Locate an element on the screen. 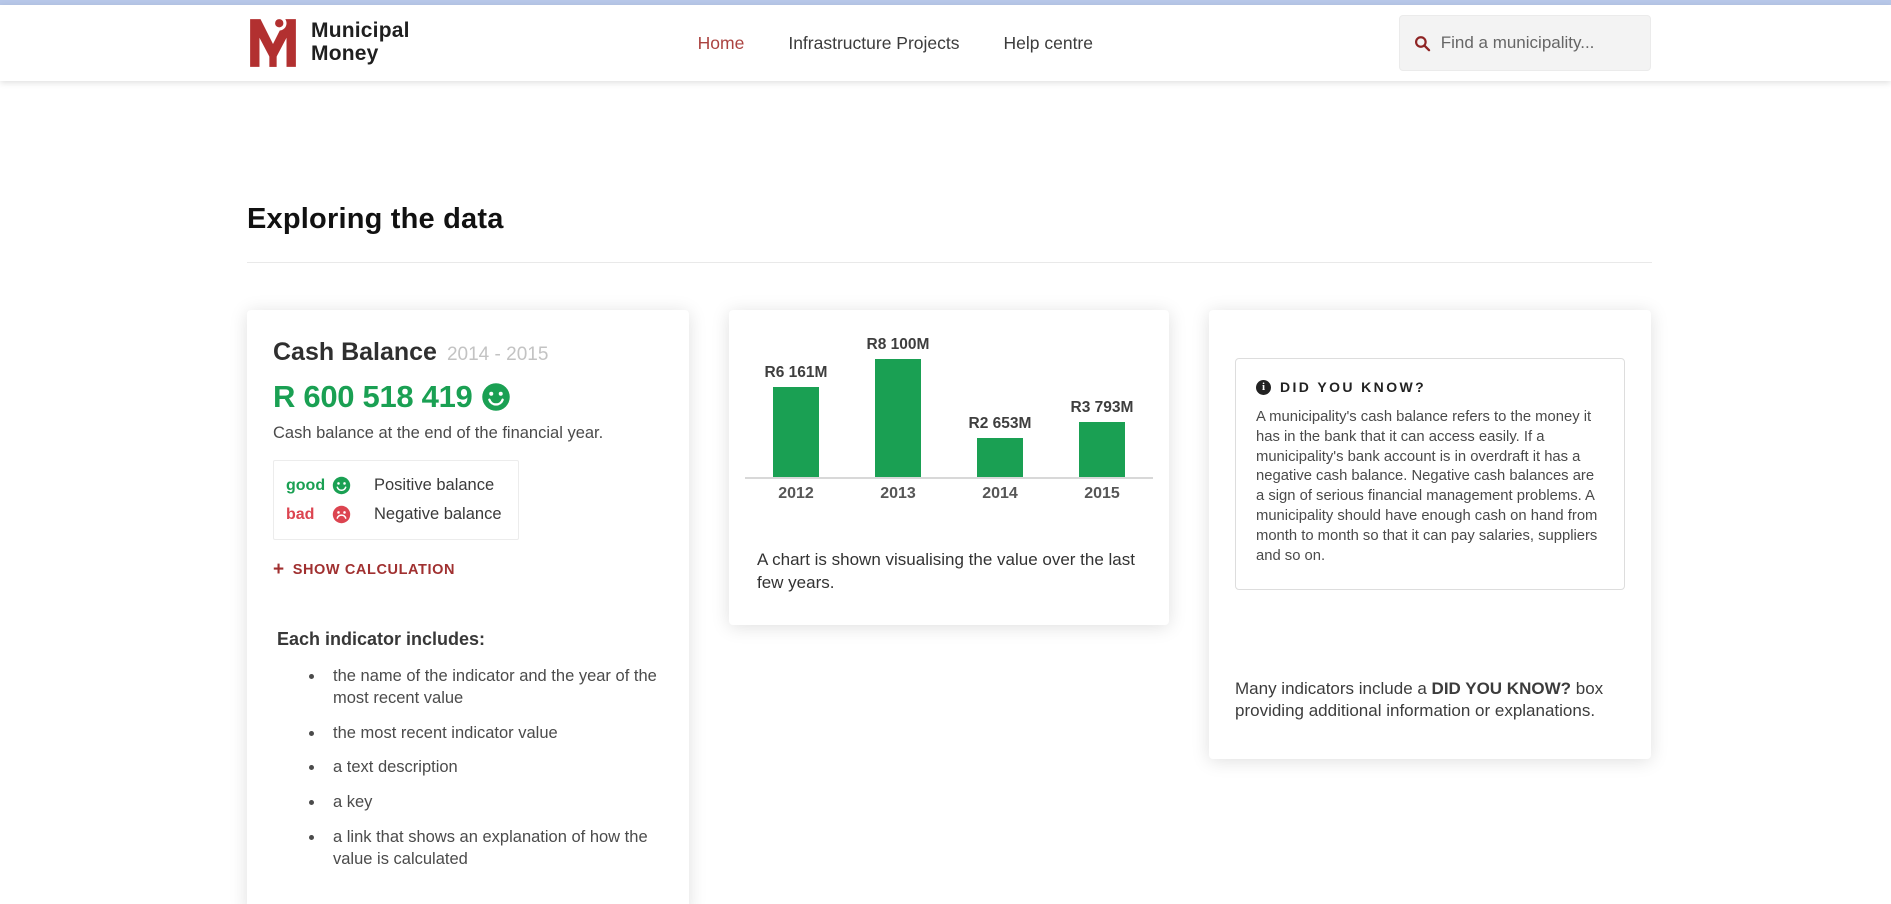 The width and height of the screenshot is (1891, 904). main-nav: Home Infrastructure Projects Help centre is located at coordinates (895, 43).